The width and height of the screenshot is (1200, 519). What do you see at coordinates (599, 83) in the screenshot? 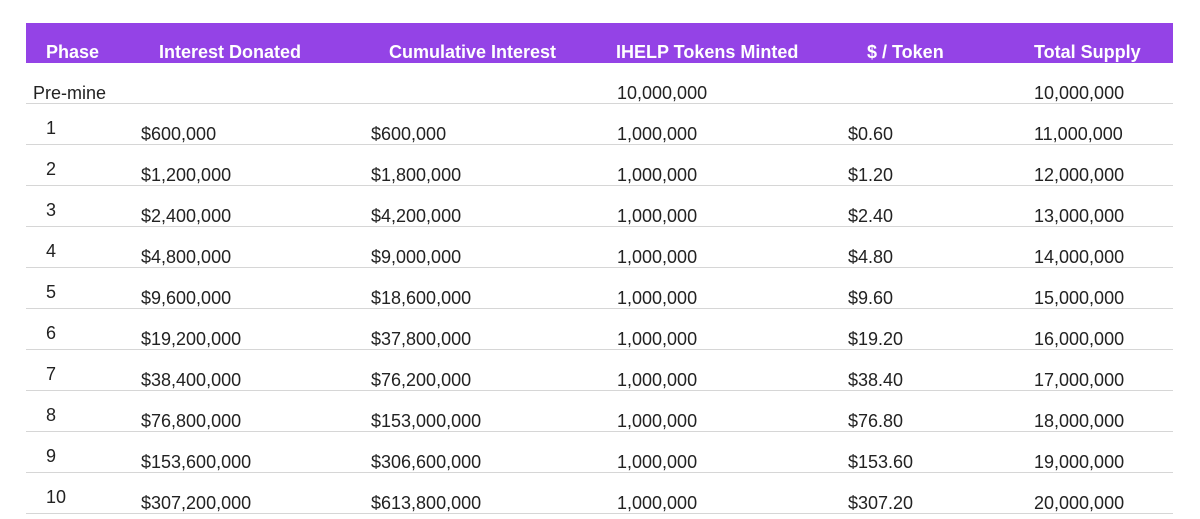
I see `table-row-premine: Pre-mine 10,000,000 10,000,000` at bounding box center [599, 83].